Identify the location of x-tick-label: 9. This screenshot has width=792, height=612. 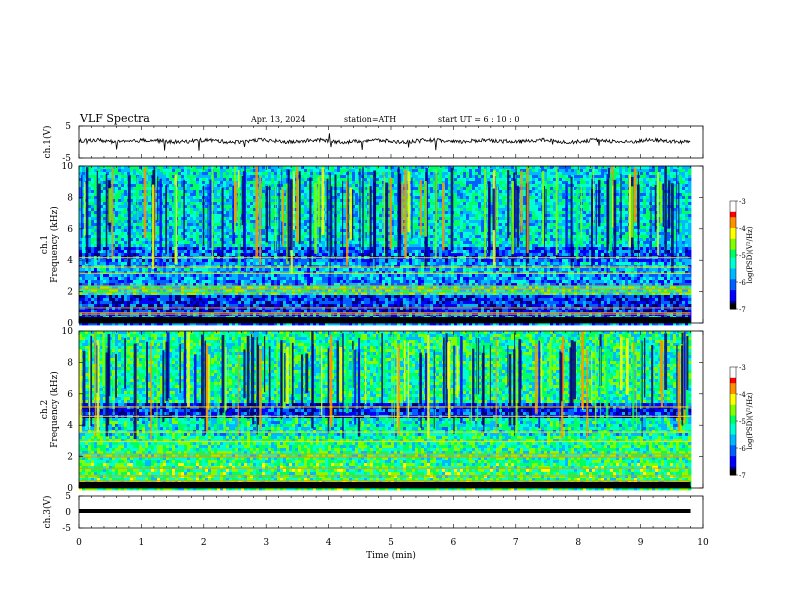
(641, 543).